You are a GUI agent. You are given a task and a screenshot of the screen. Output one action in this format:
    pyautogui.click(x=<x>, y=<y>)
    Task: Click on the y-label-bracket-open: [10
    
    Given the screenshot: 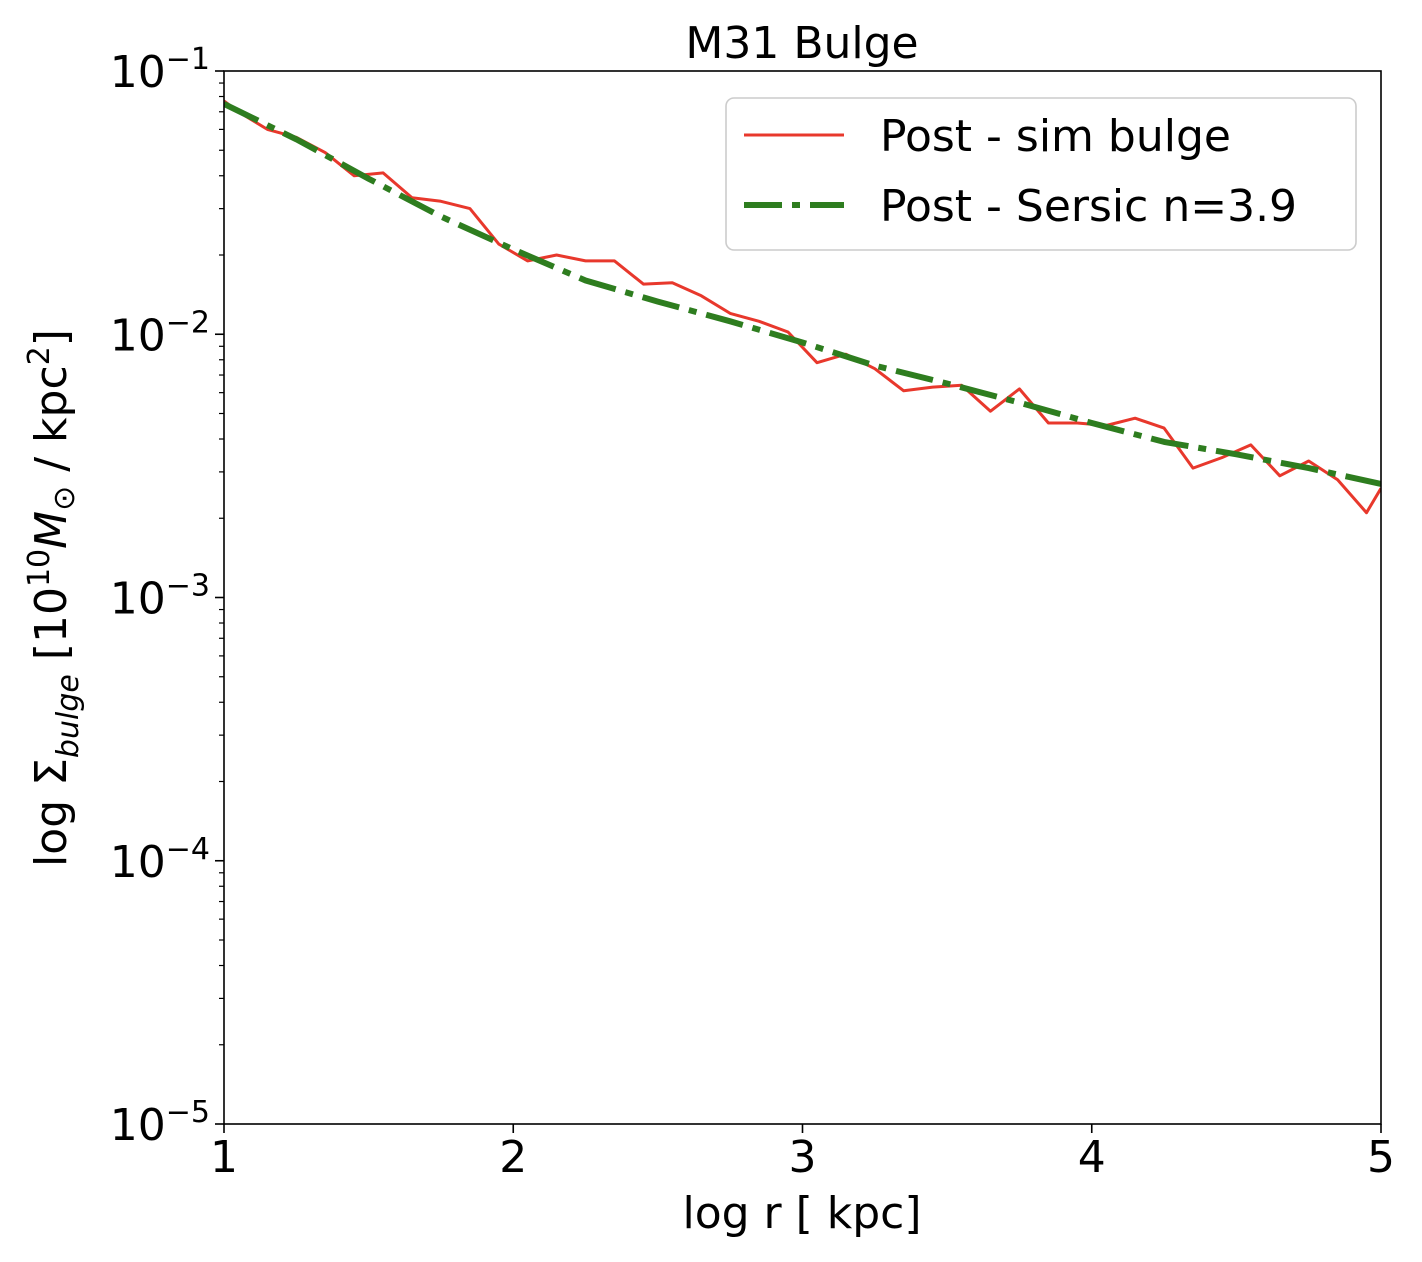 What is the action you would take?
    pyautogui.click(x=51, y=630)
    